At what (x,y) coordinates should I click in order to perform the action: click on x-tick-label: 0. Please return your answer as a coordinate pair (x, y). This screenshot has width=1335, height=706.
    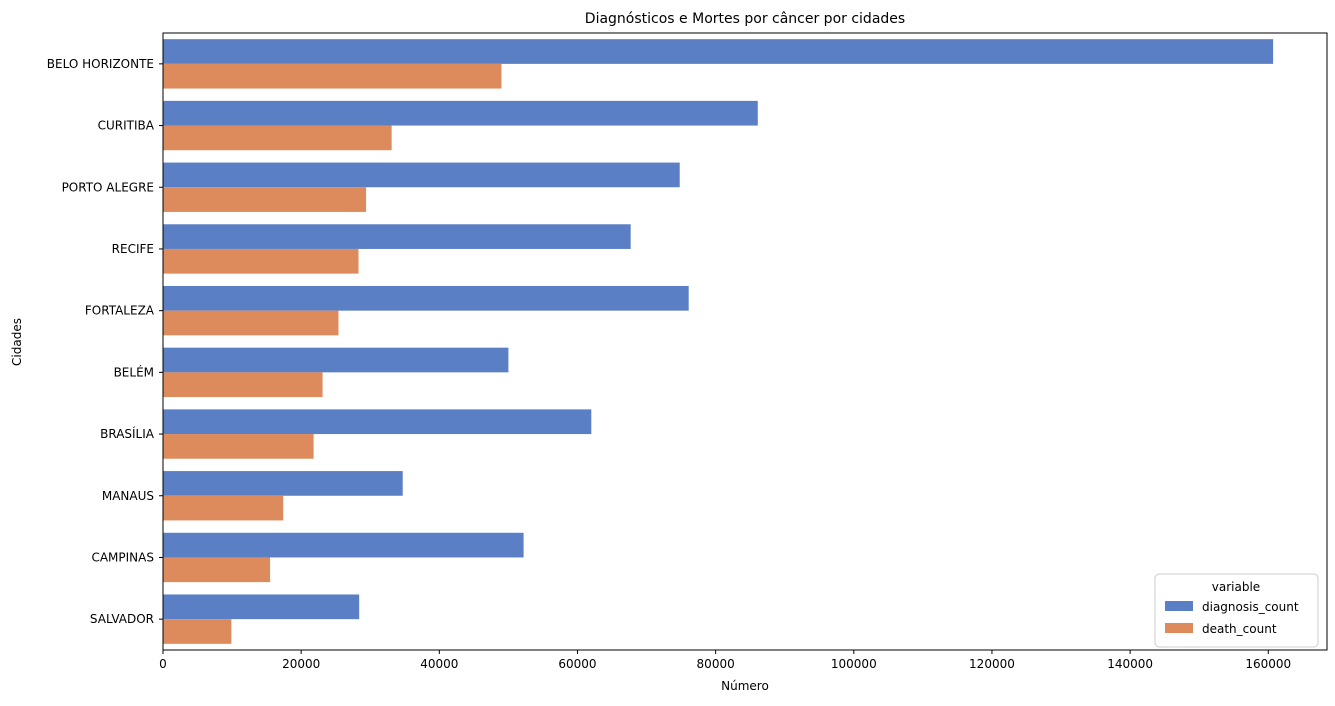
    Looking at the image, I should click on (163, 664).